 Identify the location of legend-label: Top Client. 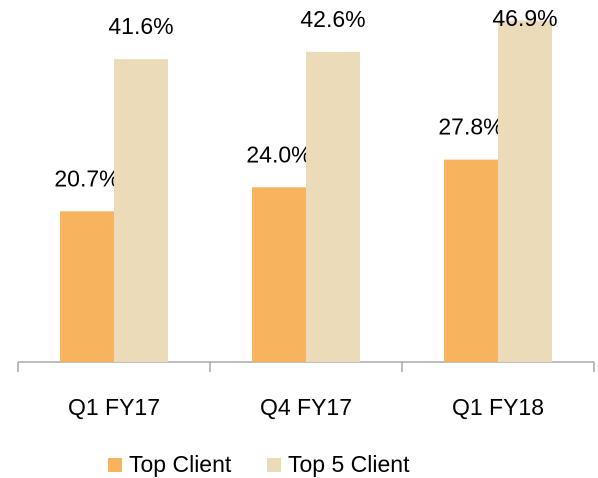
(180, 464).